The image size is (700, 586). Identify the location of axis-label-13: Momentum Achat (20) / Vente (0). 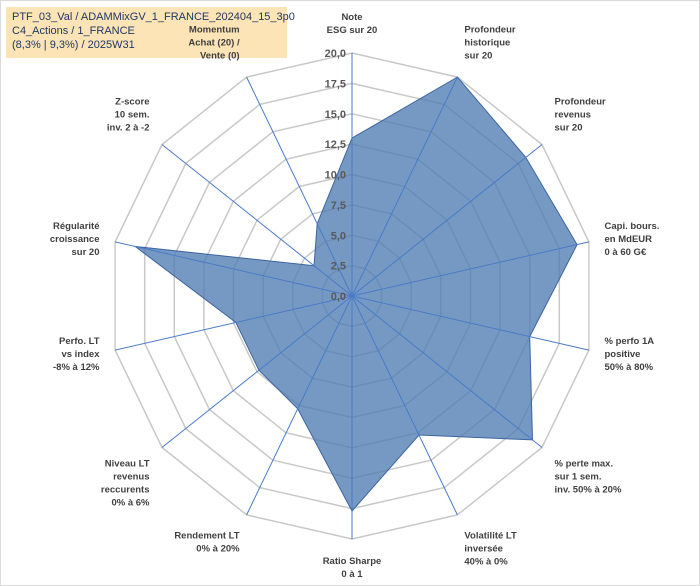
(214, 43).